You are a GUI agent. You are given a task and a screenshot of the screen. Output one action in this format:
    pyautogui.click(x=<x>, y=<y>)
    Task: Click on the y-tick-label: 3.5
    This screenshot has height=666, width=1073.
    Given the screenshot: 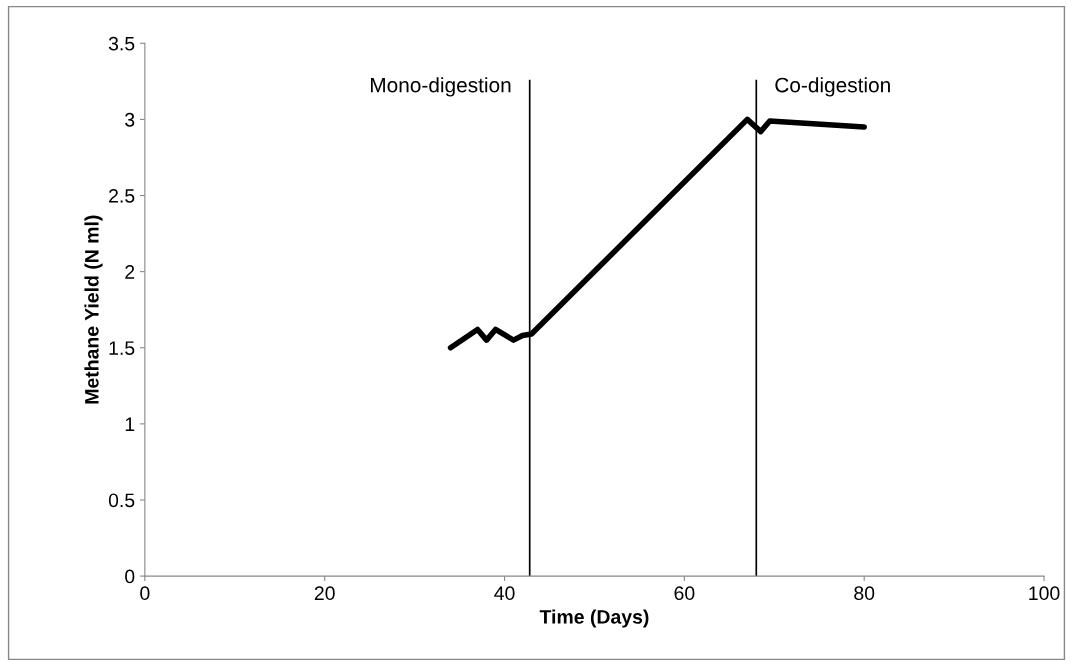 What is the action you would take?
    pyautogui.click(x=121, y=43)
    